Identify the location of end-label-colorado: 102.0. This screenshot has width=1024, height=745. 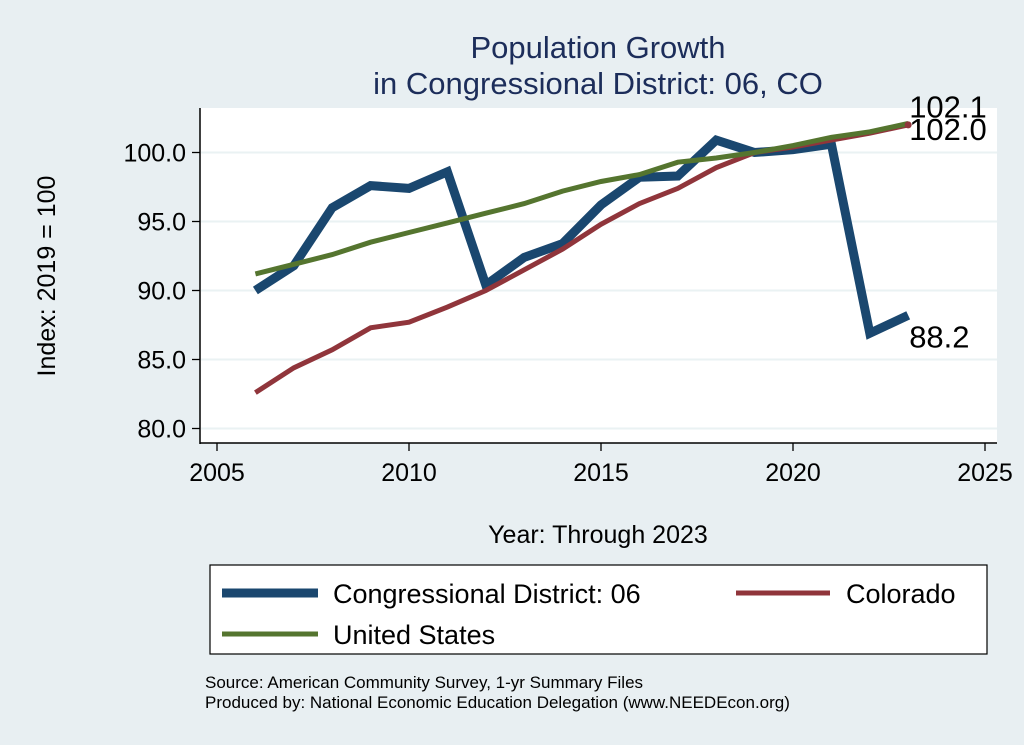
(948, 129).